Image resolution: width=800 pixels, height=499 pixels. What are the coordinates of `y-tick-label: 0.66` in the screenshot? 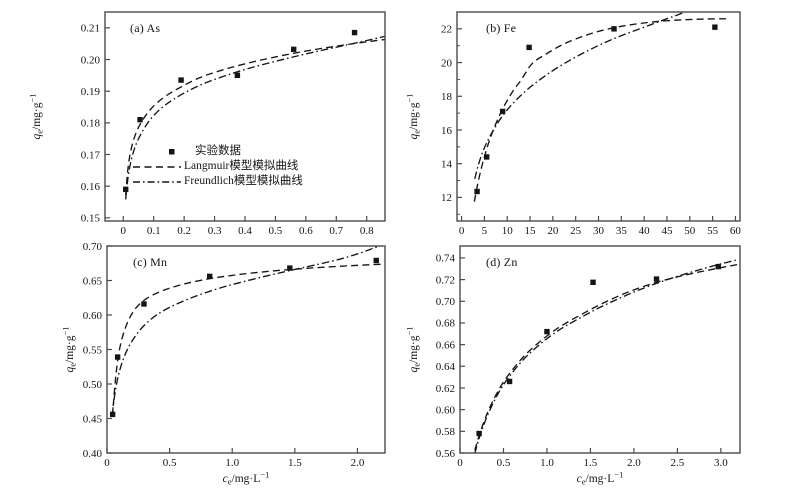 It's located at (446, 345).